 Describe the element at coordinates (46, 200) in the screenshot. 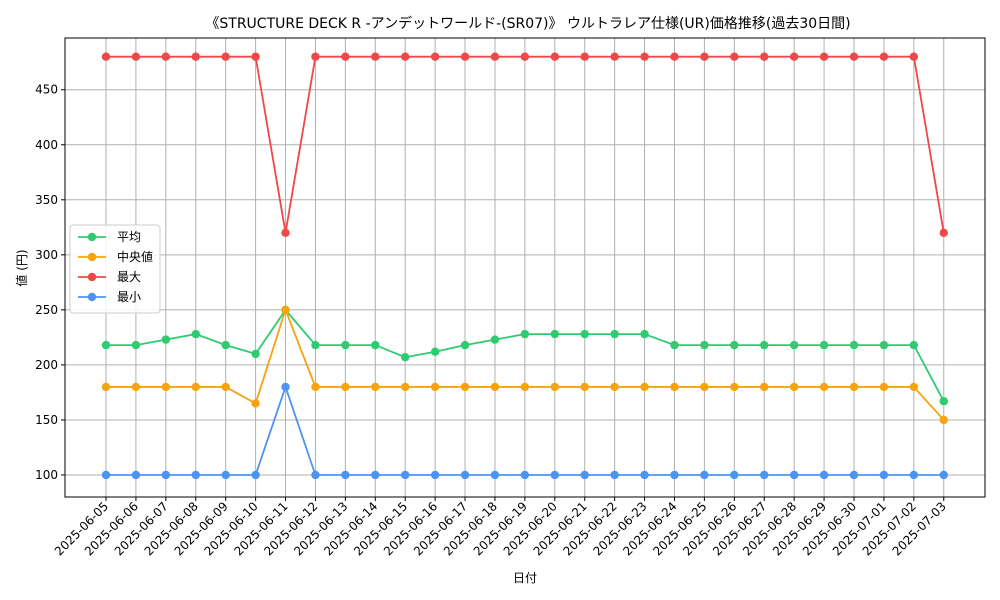

I see `y-tick-label: 350` at that location.